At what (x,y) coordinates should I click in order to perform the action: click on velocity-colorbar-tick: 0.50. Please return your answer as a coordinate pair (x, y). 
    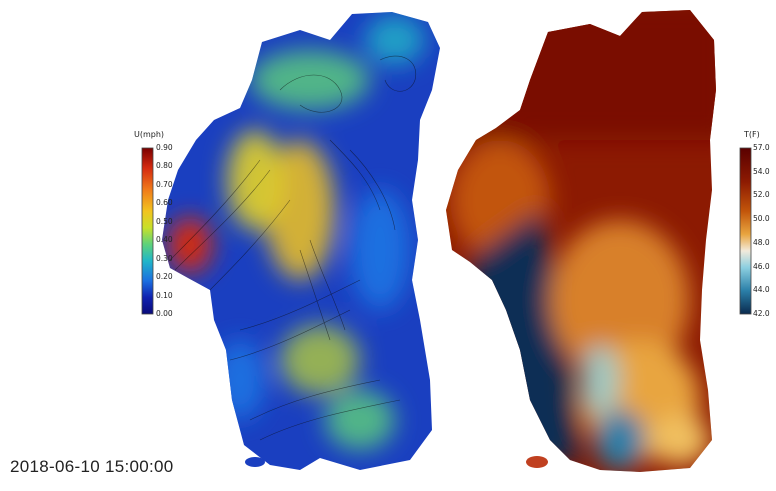
    Looking at the image, I should click on (164, 221).